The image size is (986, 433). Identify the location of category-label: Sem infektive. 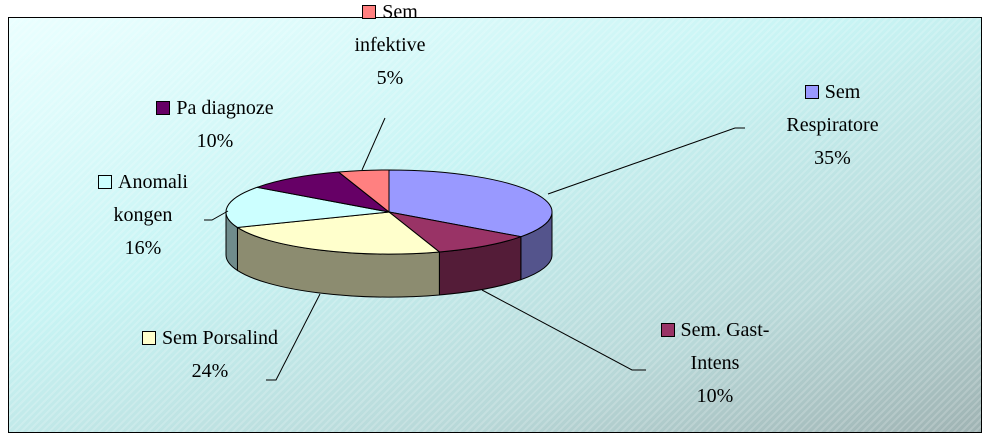
(390, 28).